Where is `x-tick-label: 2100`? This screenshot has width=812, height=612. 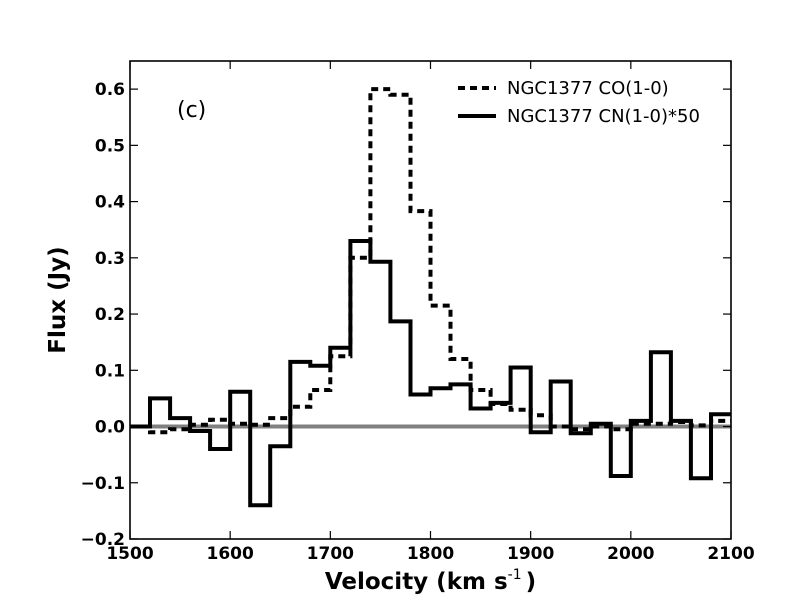
x-tick-label: 2100 is located at coordinates (730, 554).